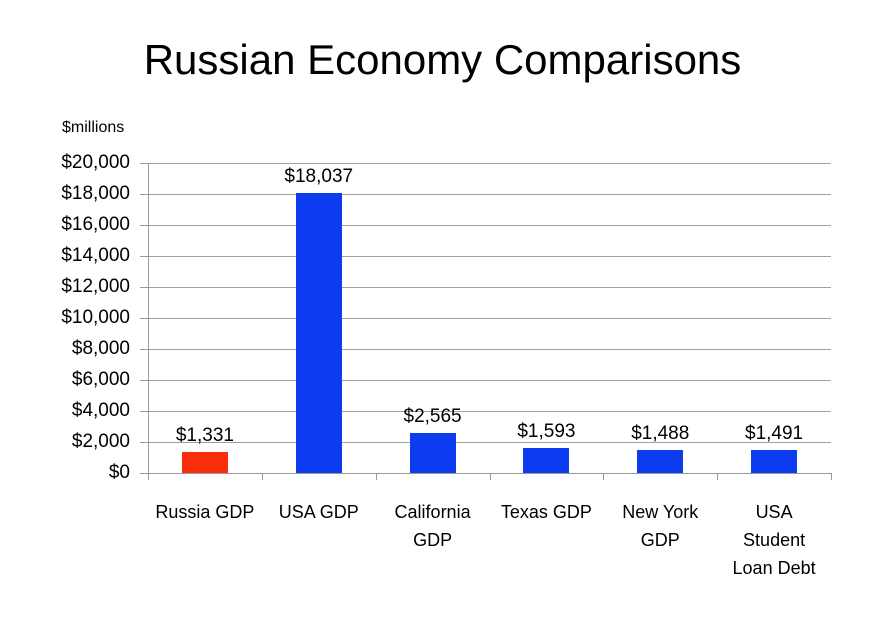  What do you see at coordinates (432, 417) in the screenshot?
I see `bar-value-label: $2,565` at bounding box center [432, 417].